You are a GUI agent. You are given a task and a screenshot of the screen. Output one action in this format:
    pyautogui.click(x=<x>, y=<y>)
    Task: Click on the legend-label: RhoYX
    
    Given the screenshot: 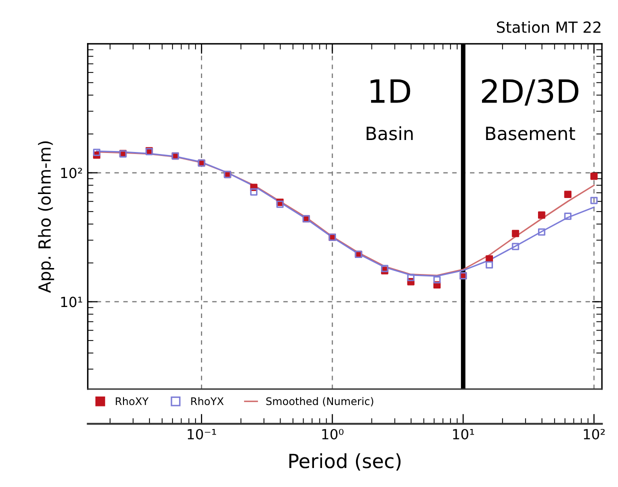 What is the action you would take?
    pyautogui.click(x=207, y=401)
    